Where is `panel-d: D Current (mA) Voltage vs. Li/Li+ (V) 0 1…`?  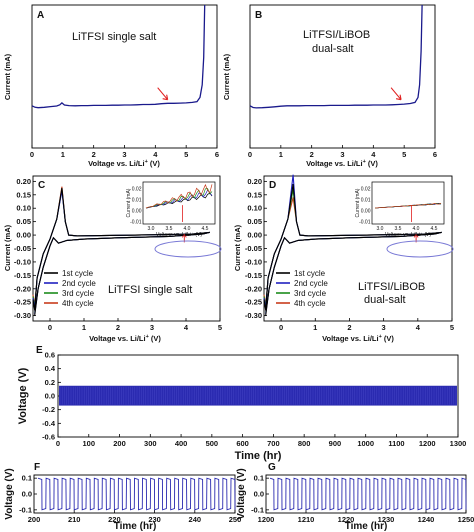 panel-d: D Current (mA) Voltage vs. Li/Li+ (V) 0 1… is located at coordinates (343, 258).